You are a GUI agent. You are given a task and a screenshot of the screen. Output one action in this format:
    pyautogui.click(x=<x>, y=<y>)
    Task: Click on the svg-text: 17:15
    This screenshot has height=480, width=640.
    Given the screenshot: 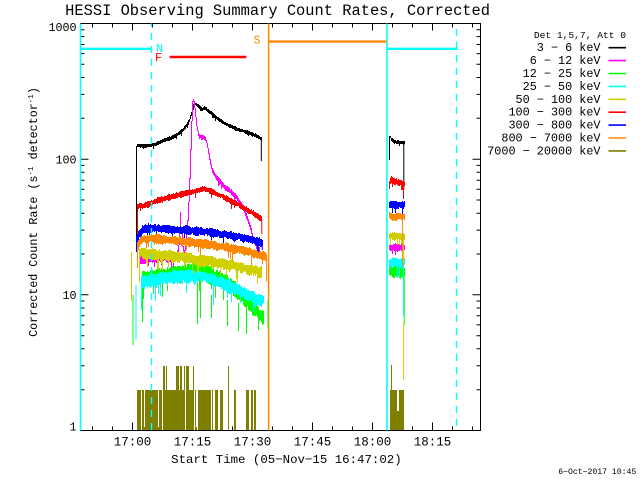 What is the action you would take?
    pyautogui.click(x=193, y=443)
    